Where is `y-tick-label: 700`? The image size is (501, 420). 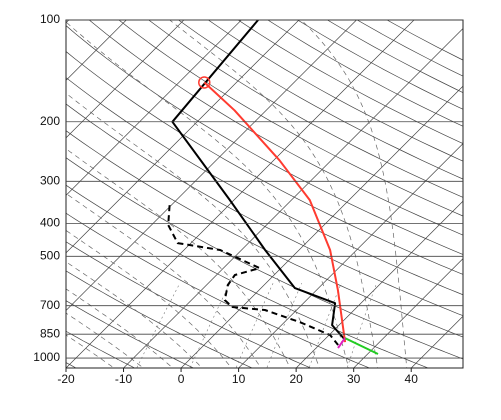 y-tick-label: 700 is located at coordinates (50, 305).